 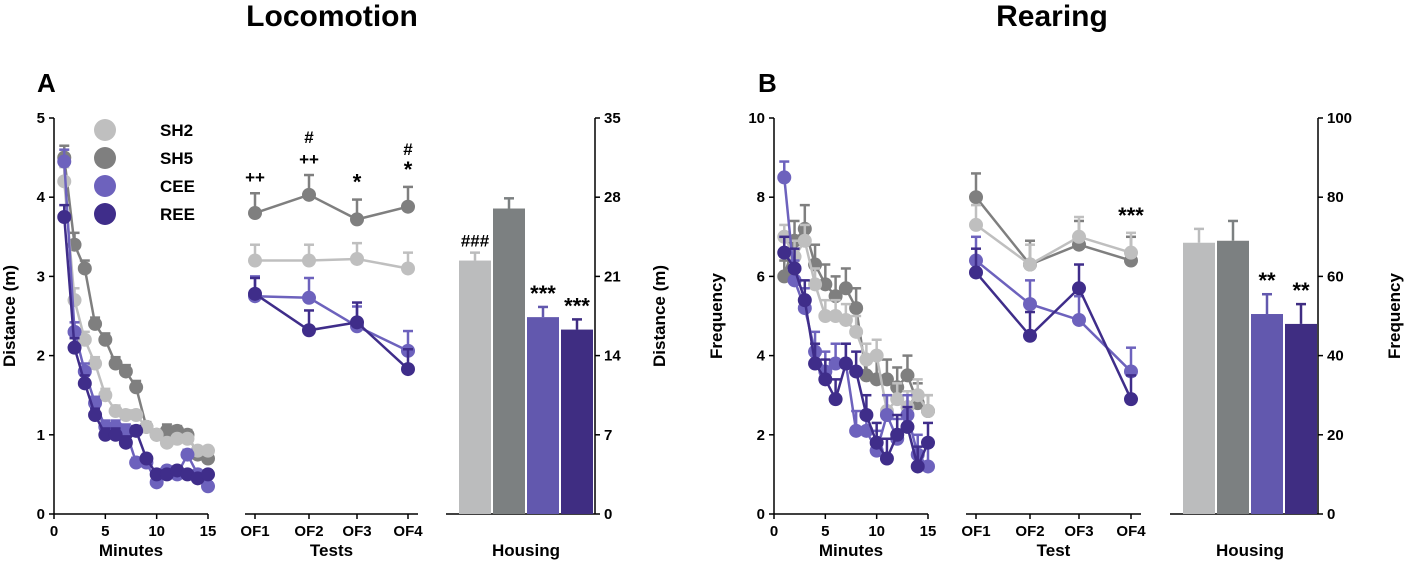 What do you see at coordinates (309, 297) in the screenshot?
I see `loco-tests-point-cee` at bounding box center [309, 297].